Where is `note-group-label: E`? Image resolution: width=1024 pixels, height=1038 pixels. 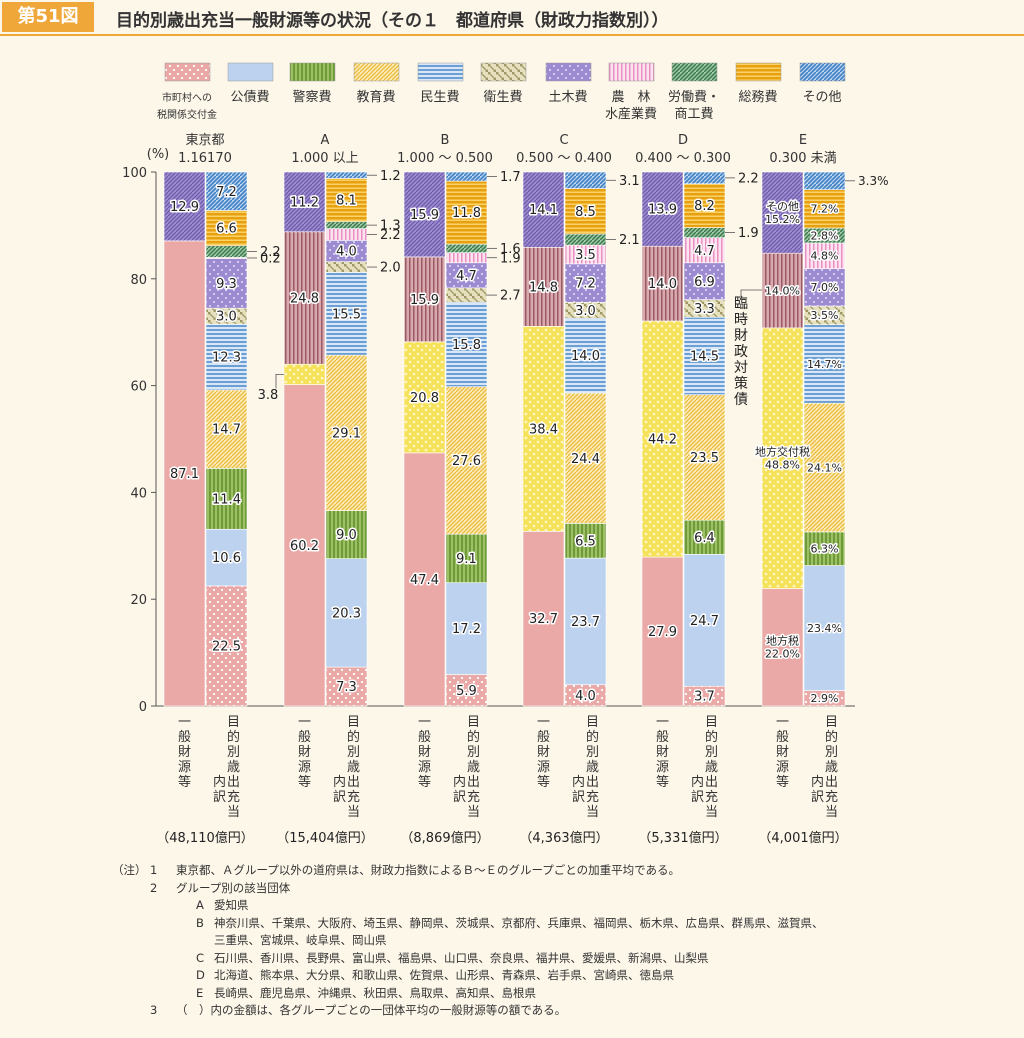 note-group-label: E is located at coordinates (200, 992).